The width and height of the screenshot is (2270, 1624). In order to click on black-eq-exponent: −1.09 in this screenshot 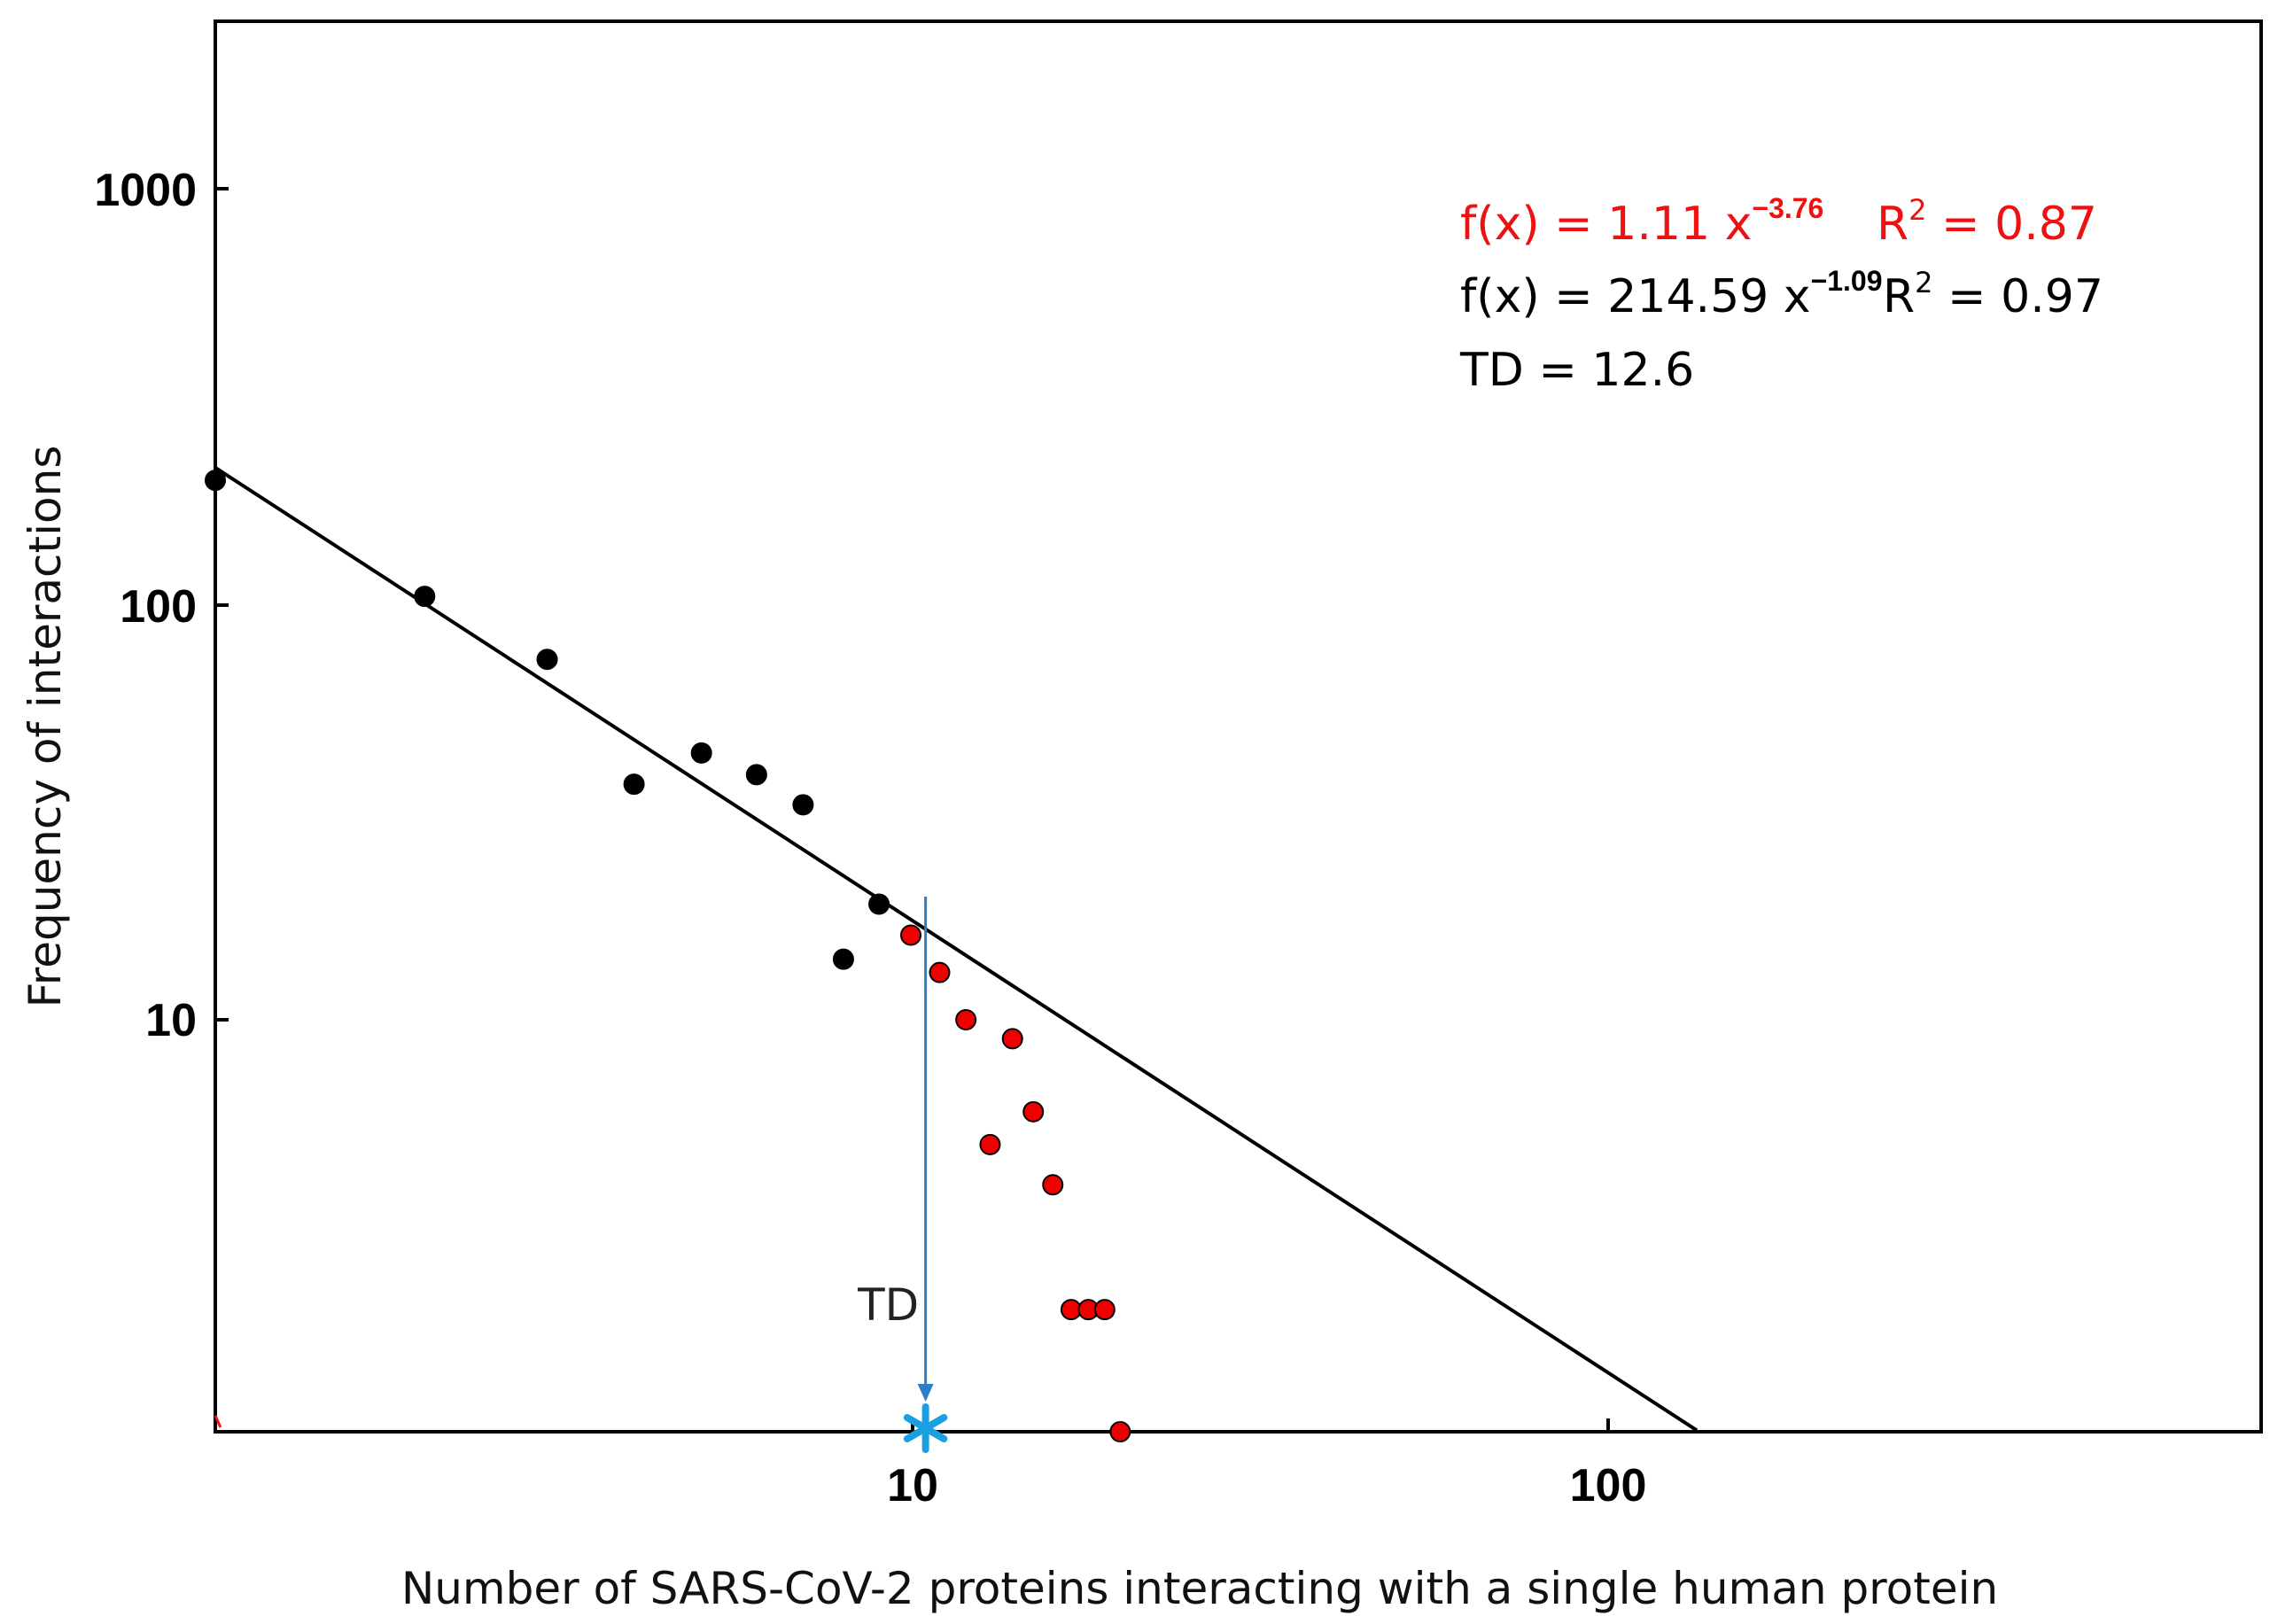, I will do `click(1847, 281)`.